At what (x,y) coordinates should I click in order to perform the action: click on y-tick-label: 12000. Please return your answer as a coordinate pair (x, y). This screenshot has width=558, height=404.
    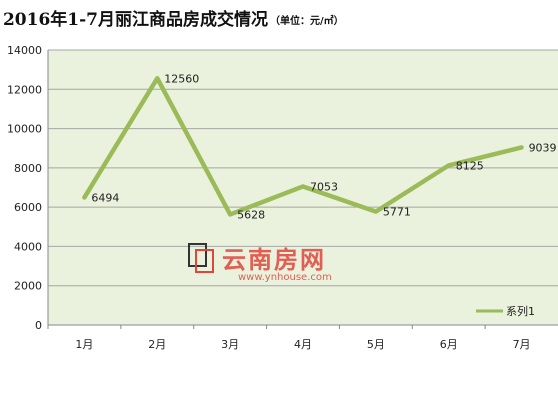
    Looking at the image, I should click on (24, 89).